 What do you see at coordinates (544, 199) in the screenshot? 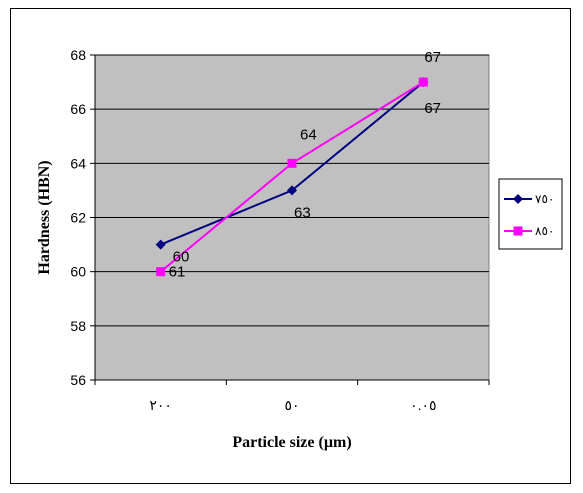
I see `legend-label: ٧٥٠` at bounding box center [544, 199].